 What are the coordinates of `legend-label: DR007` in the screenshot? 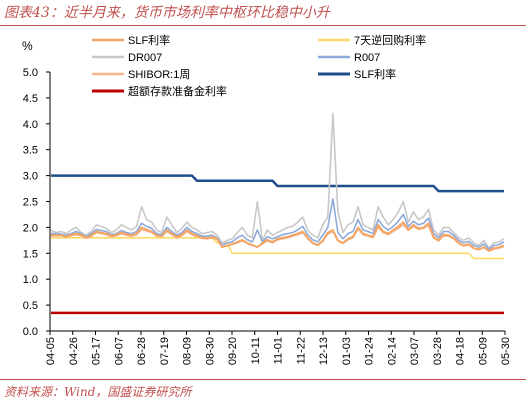 It's located at (145, 58).